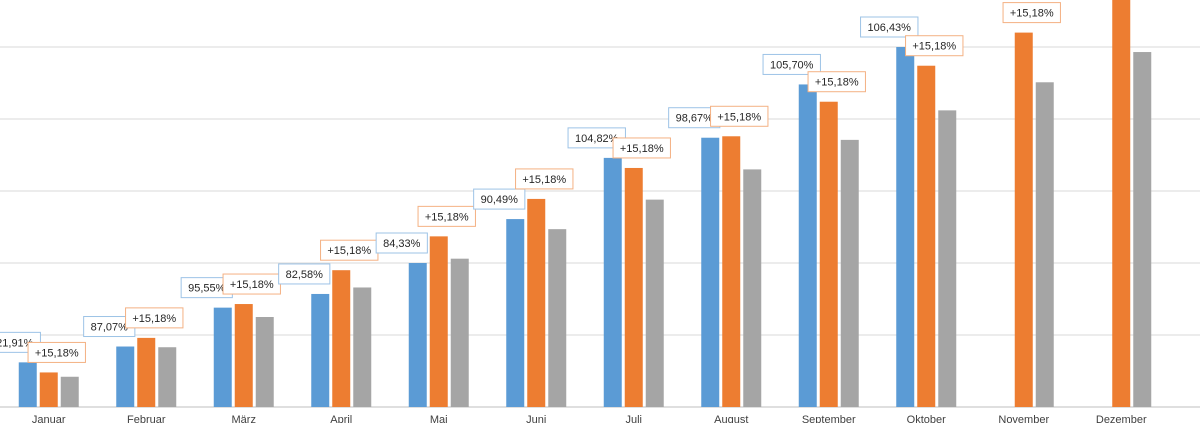 This screenshot has width=1200, height=423. What do you see at coordinates (439, 418) in the screenshot?
I see `x-tick-label: Mai` at bounding box center [439, 418].